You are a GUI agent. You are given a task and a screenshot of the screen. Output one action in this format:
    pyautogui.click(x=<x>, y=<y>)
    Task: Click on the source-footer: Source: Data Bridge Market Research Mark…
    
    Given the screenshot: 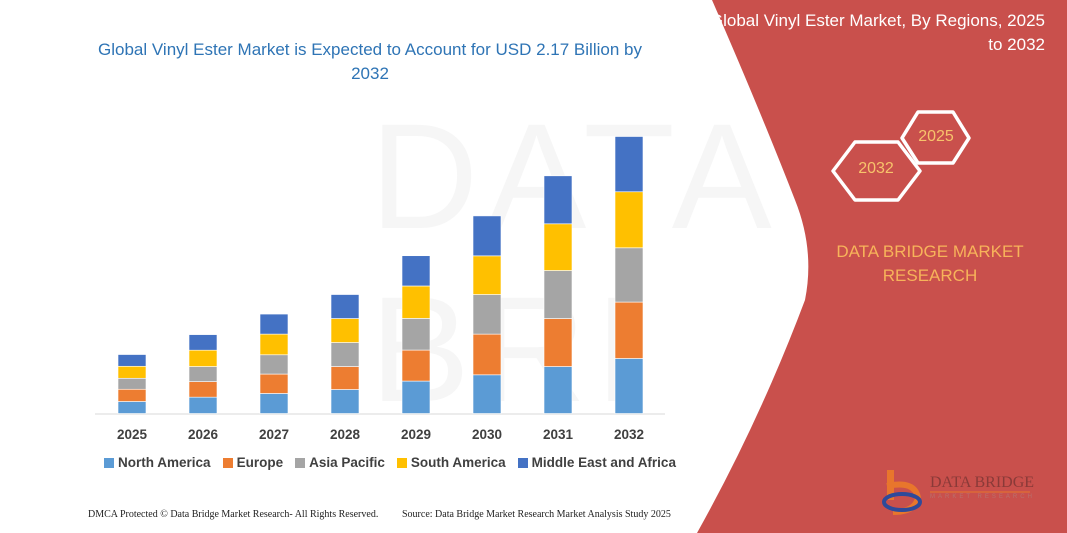 What is the action you would take?
    pyautogui.click(x=536, y=514)
    